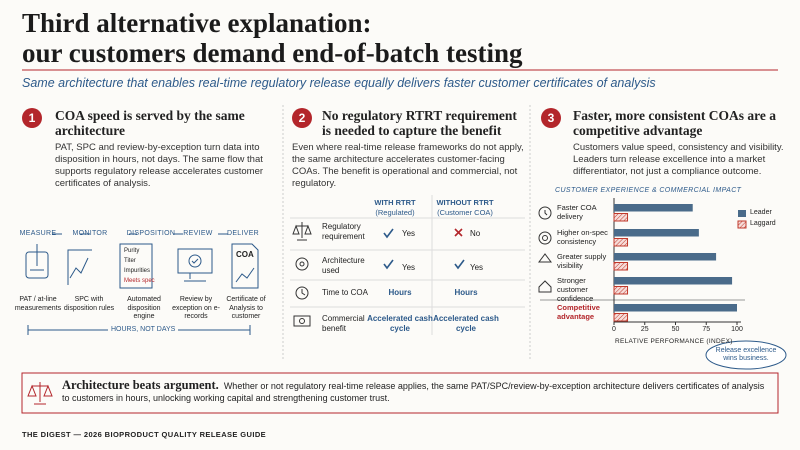 The height and width of the screenshot is (450, 800). What do you see at coordinates (577, 212) in the screenshot?
I see `category-label: Faster COA delivery` at bounding box center [577, 212].